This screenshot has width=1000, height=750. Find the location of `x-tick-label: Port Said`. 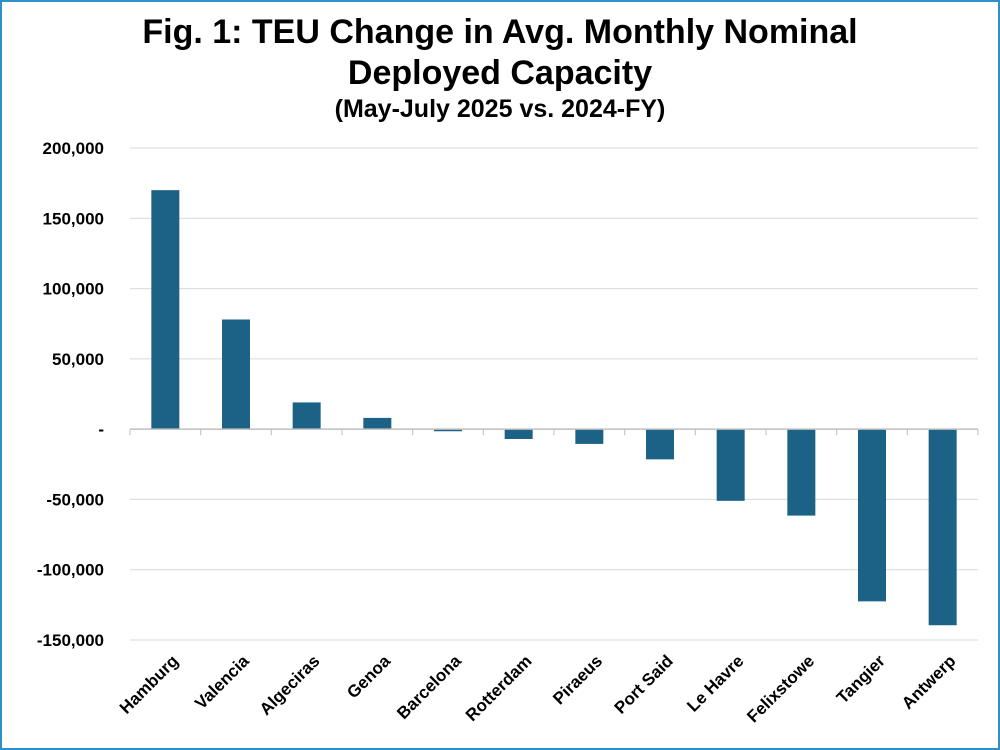

x-tick-label: Port Said is located at coordinates (644, 684).